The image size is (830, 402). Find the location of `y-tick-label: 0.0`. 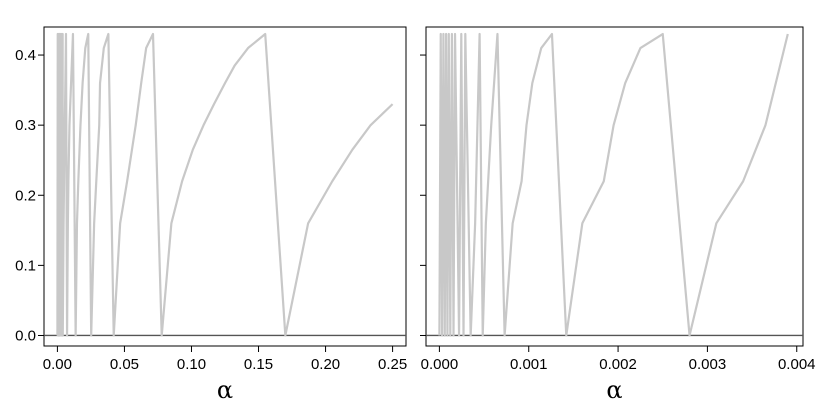

y-tick-label: 0.0 is located at coordinates (25, 335).